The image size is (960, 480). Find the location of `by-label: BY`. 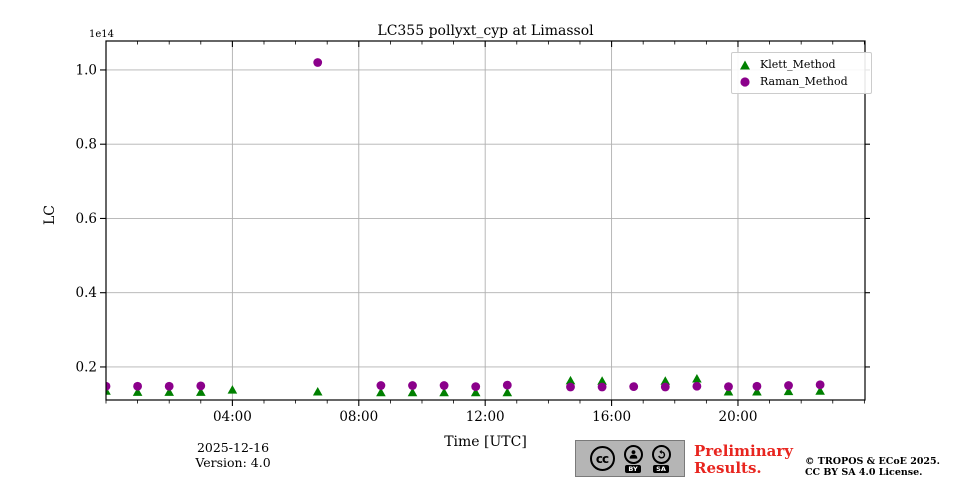

by-label: BY is located at coordinates (633, 468).